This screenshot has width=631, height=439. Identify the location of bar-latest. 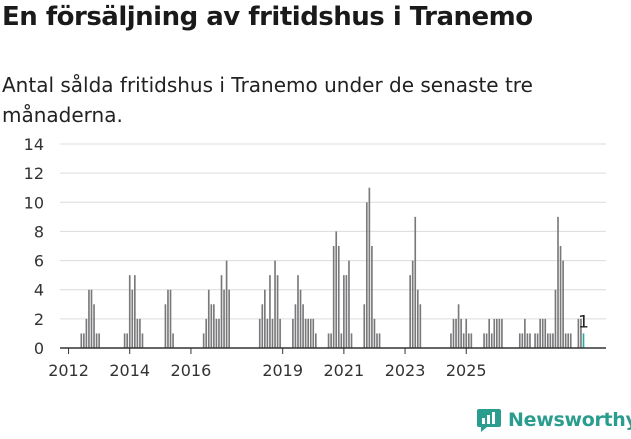
(583, 340).